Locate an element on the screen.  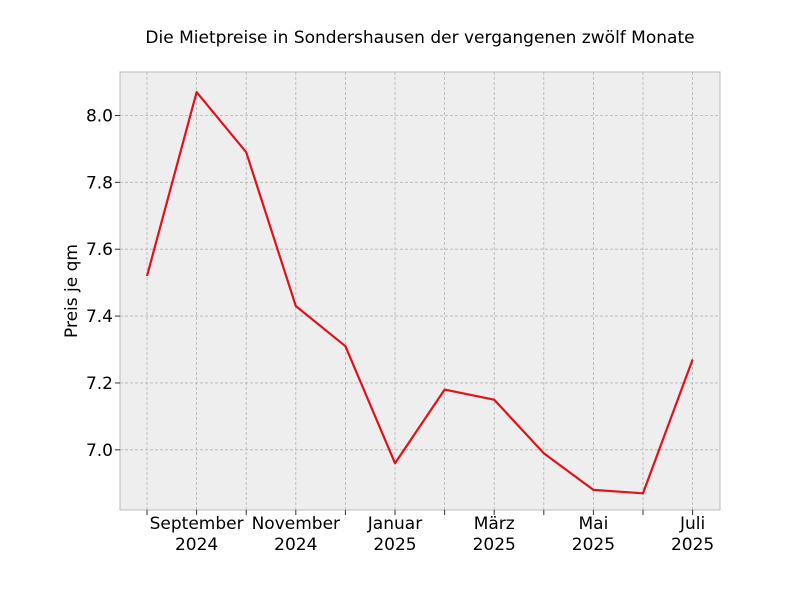
x-tick-label-month: September is located at coordinates (197, 524).